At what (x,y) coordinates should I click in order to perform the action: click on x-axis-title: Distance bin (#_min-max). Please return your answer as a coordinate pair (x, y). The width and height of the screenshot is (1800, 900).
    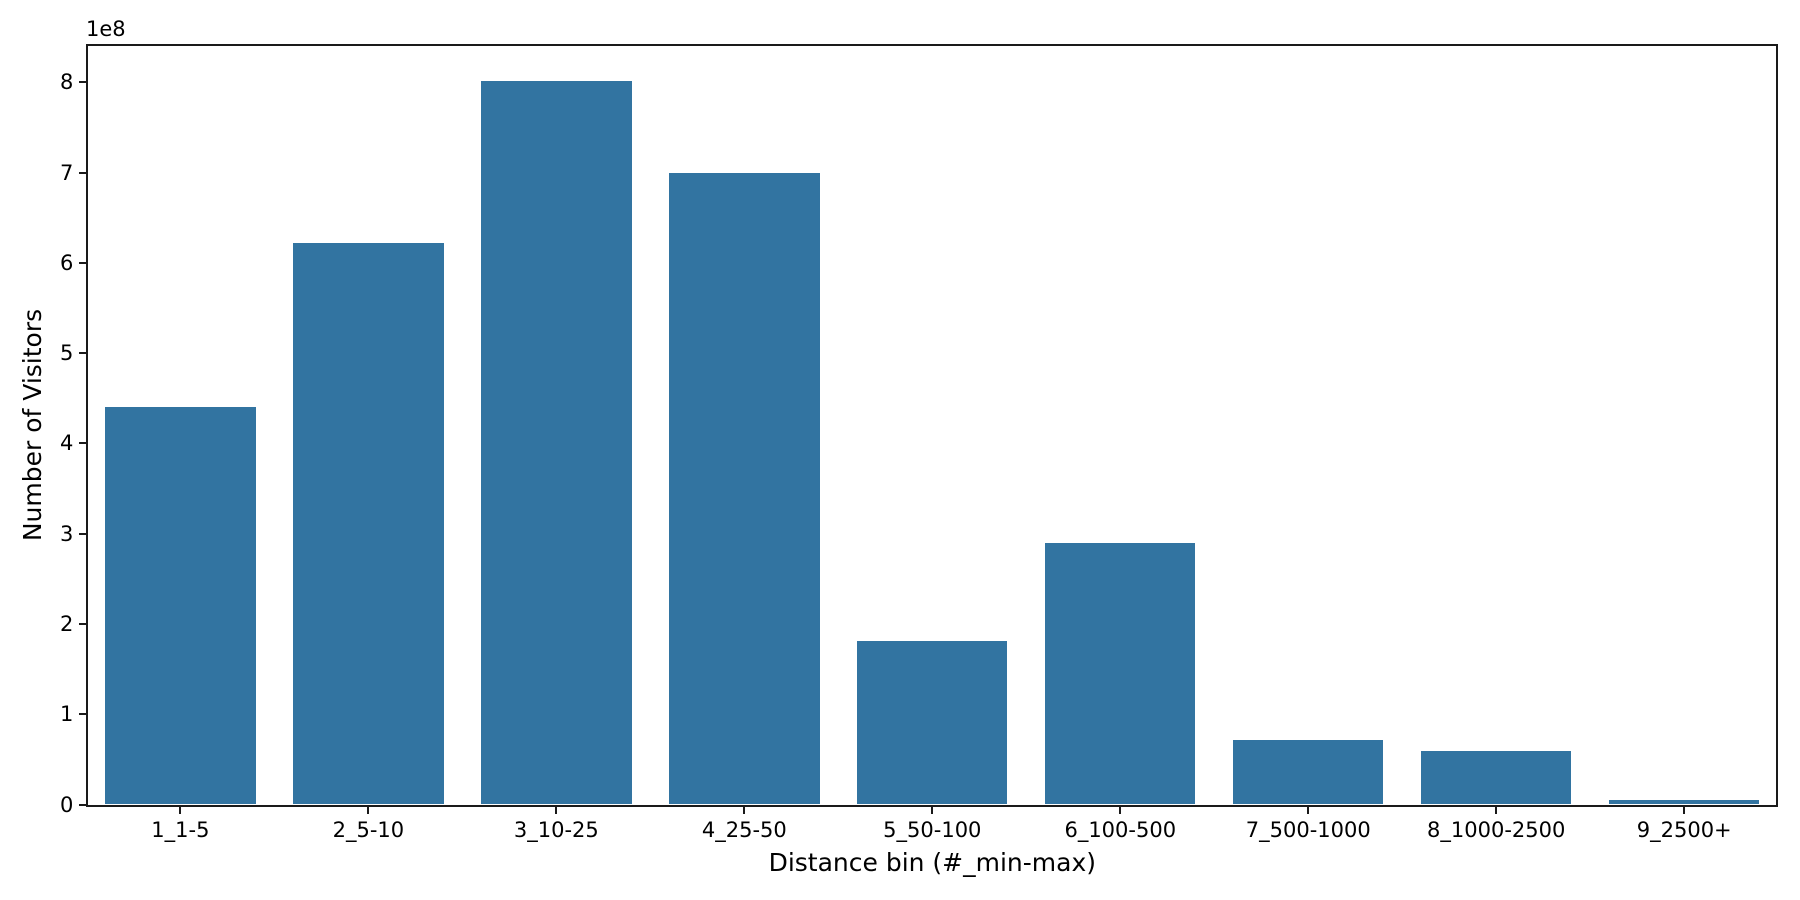
    Looking at the image, I should click on (932, 862).